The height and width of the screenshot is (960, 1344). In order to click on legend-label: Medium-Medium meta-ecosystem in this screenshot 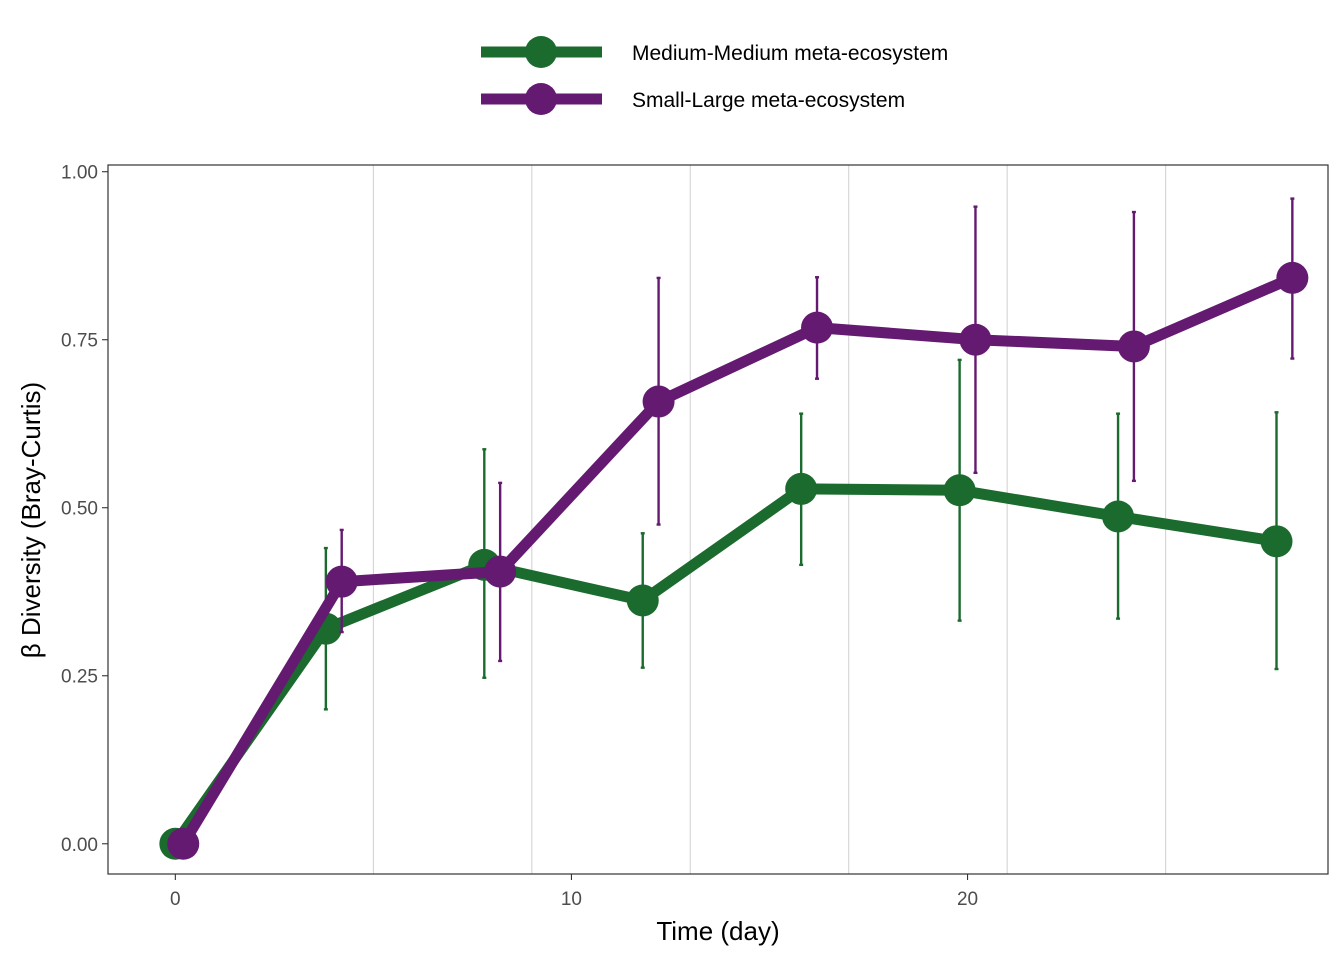, I will do `click(790, 53)`.